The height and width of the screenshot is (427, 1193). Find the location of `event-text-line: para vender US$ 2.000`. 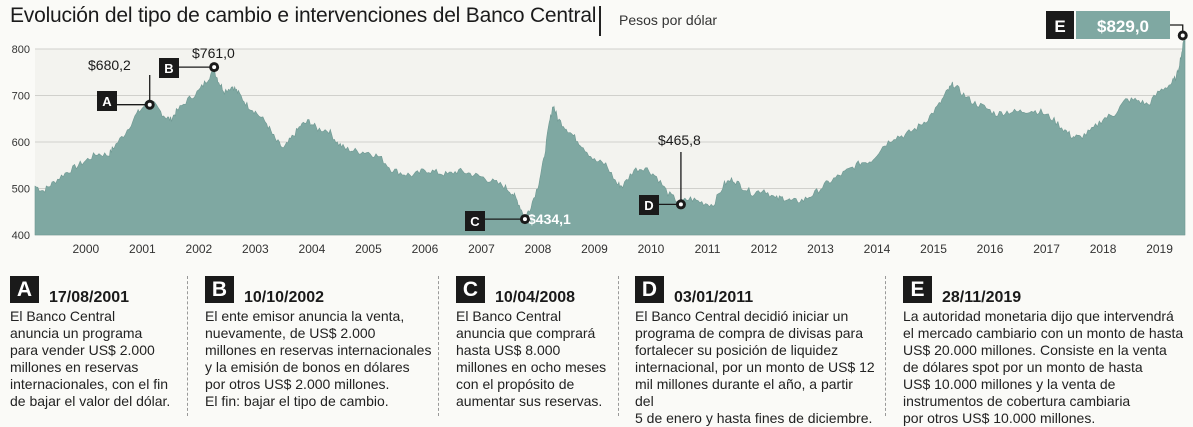

event-text-line: para vender US$ 2.000 is located at coordinates (82, 350).